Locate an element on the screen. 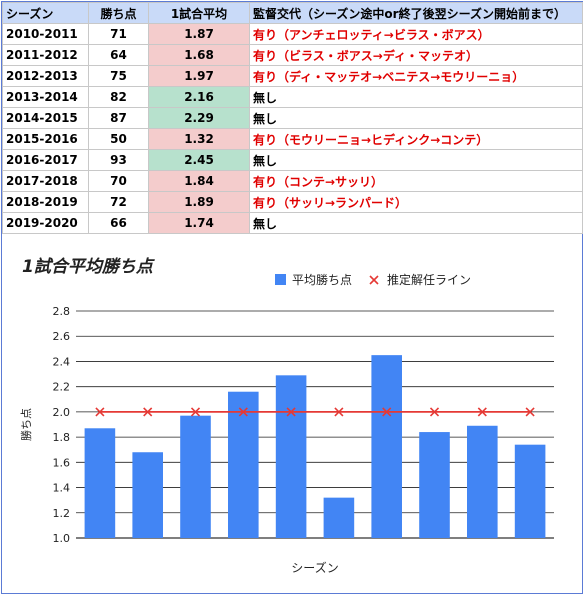 This screenshot has height=597, width=586. manager-change-cell: 有り（モウリーニョ→ヒディンク→コンテ） is located at coordinates (416, 139).